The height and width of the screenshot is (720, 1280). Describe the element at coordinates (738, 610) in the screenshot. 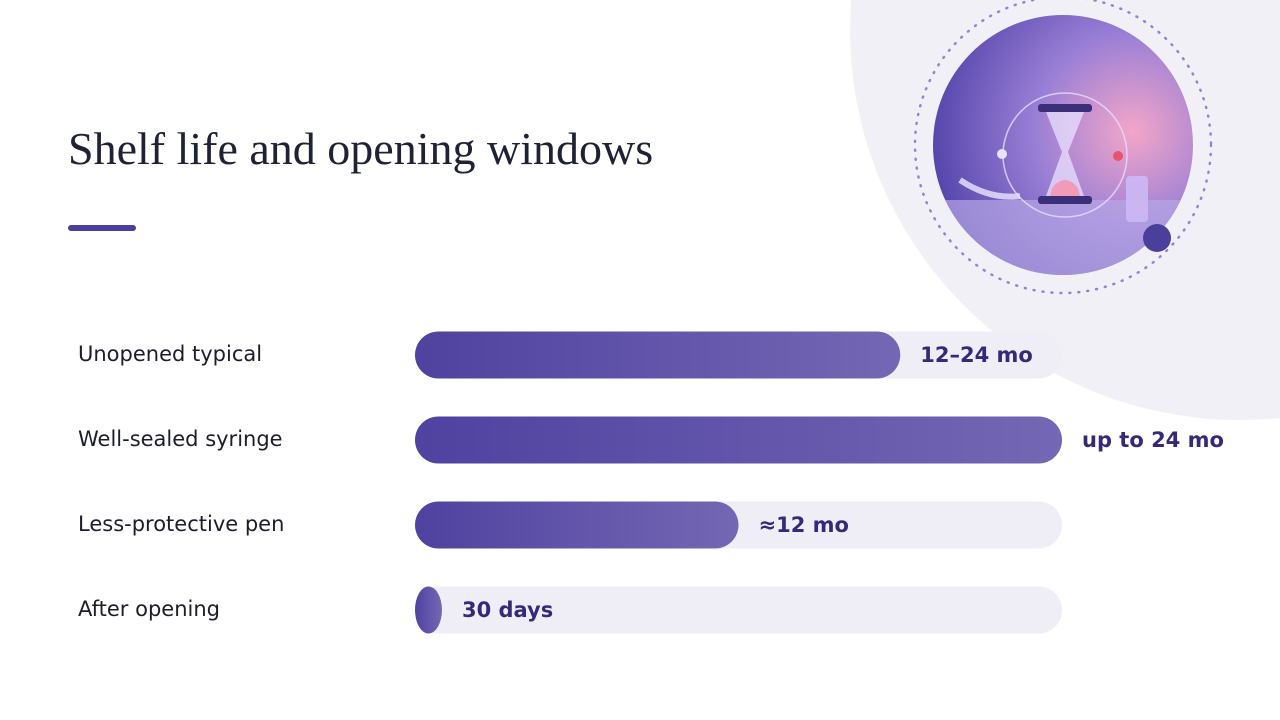

I see `bar-track` at that location.